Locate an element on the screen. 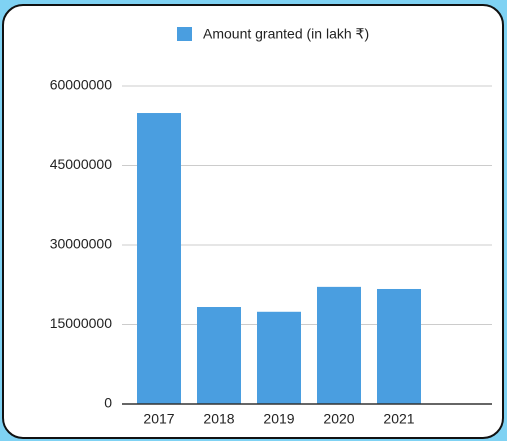 This screenshot has height=441, width=507. y-tick-label: 45000000 is located at coordinates (81, 164).